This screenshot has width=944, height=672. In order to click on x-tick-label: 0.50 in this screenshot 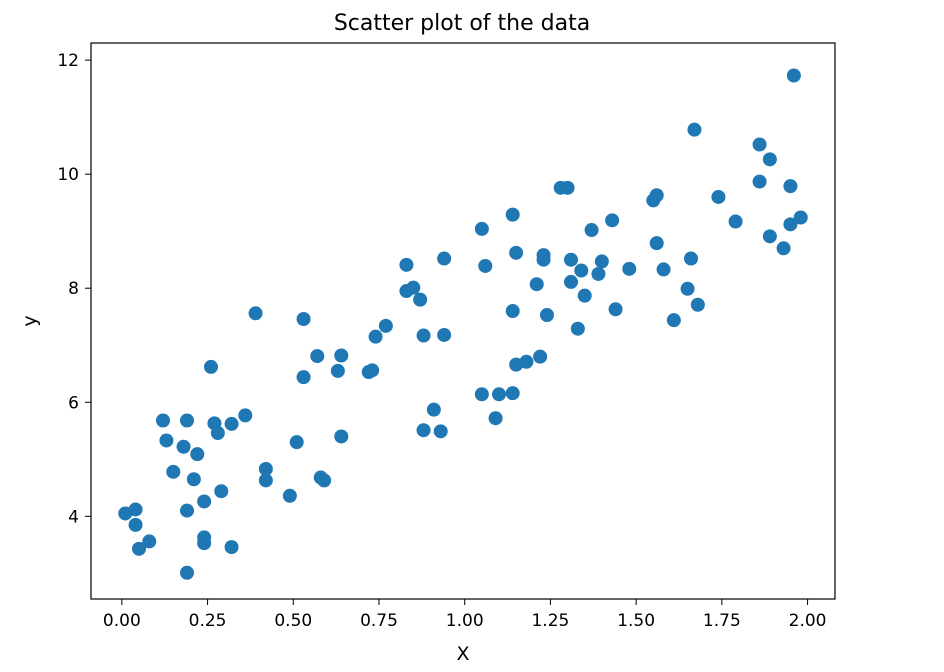, I will do `click(293, 621)`.